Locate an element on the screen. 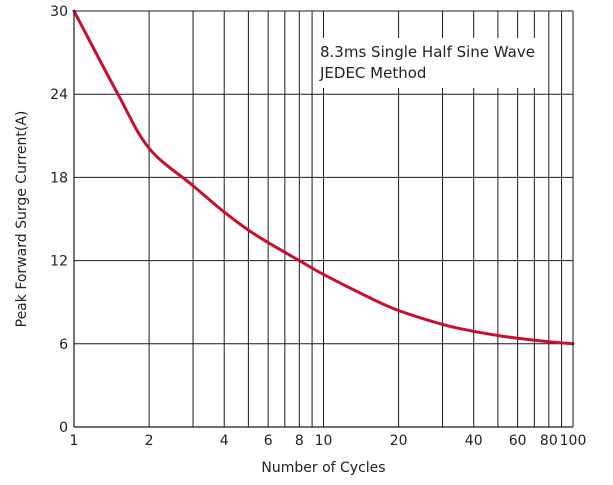 This screenshot has height=485, width=613. y-tick-label: 18 is located at coordinates (59, 178).